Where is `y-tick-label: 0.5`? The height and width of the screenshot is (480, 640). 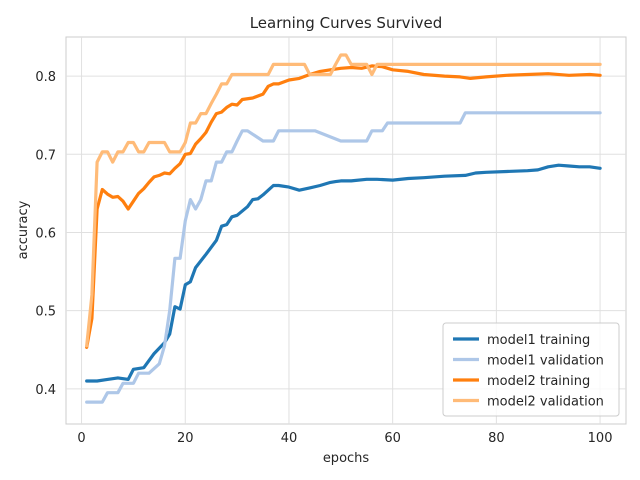 y-tick-label: 0.5 is located at coordinates (45, 312).